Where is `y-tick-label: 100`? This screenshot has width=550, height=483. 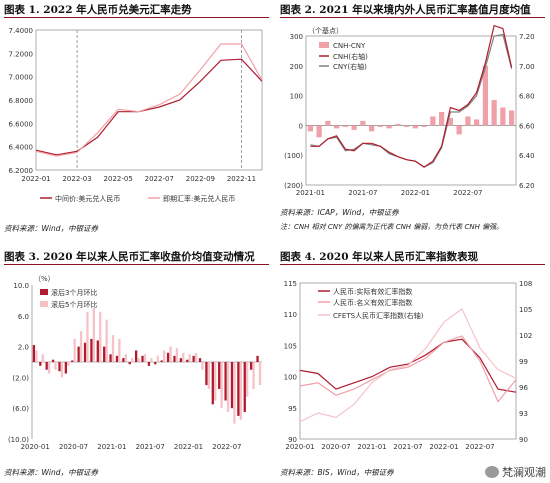
y-tick-label: 100 is located at coordinates (290, 378).